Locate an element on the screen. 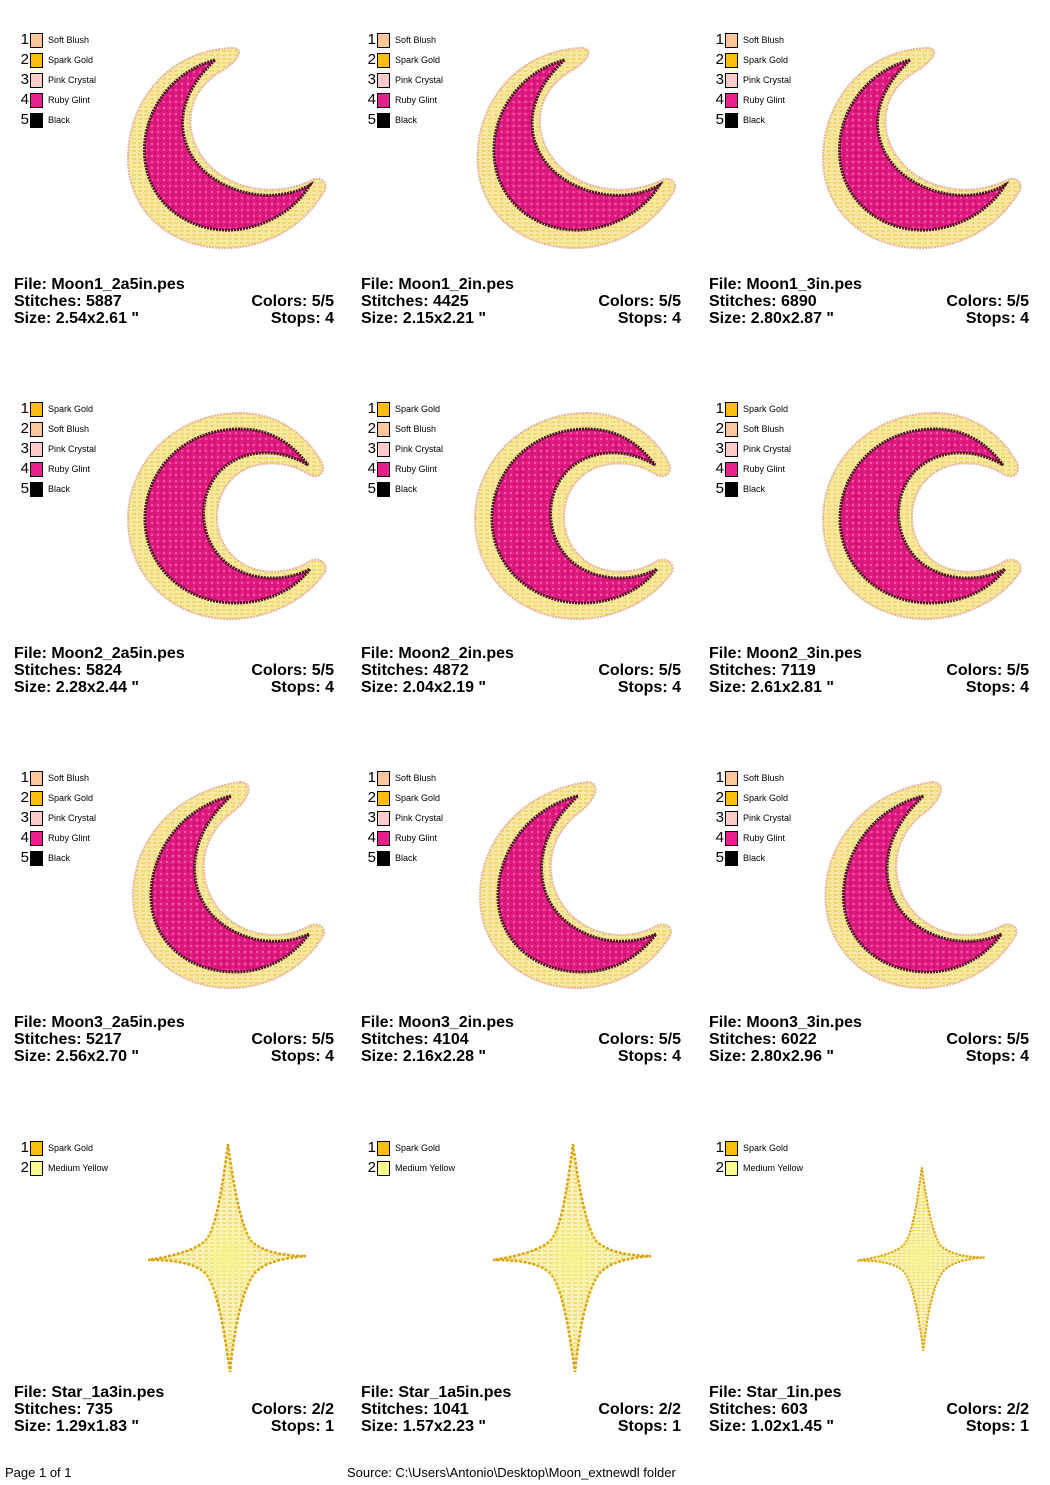  stitch-count: Stitches: 4425 is located at coordinates (415, 301).